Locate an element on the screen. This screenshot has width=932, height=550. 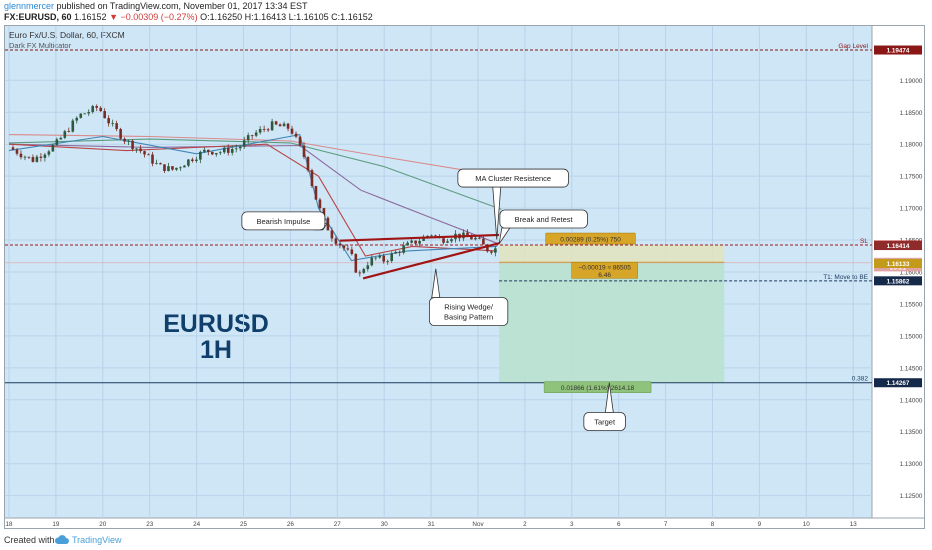
symbol-label: FX:EURUSD, 60 is located at coordinates (38, 17).